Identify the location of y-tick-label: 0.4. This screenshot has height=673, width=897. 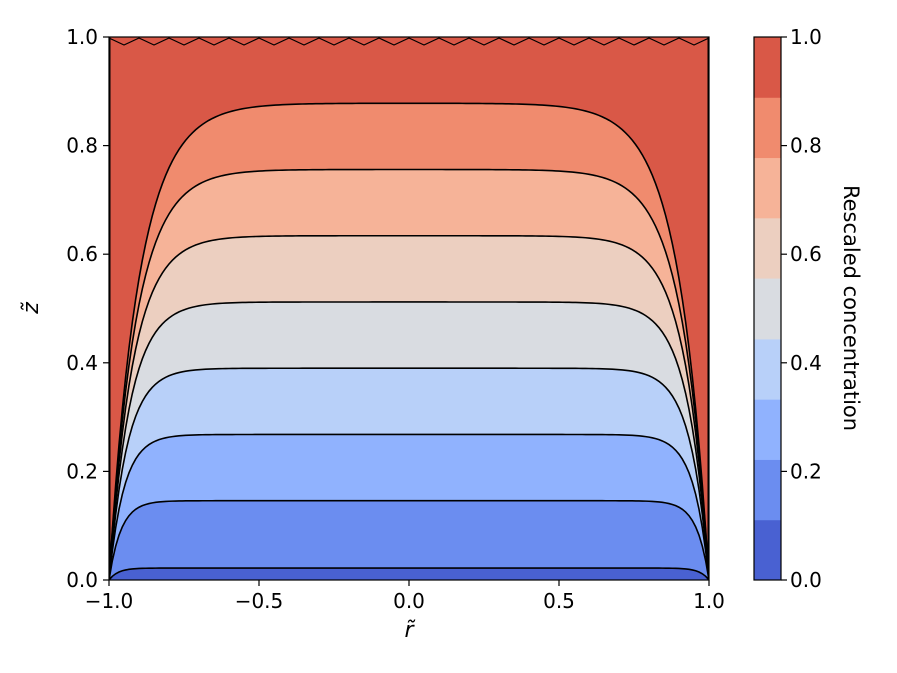
(82, 363).